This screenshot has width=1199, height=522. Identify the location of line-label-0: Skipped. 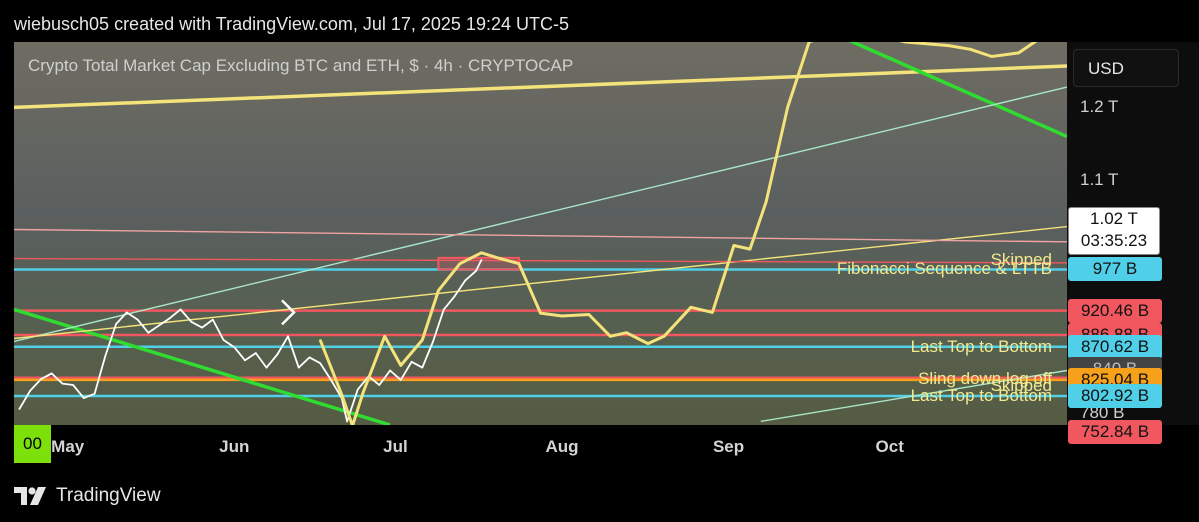
(1021, 260).